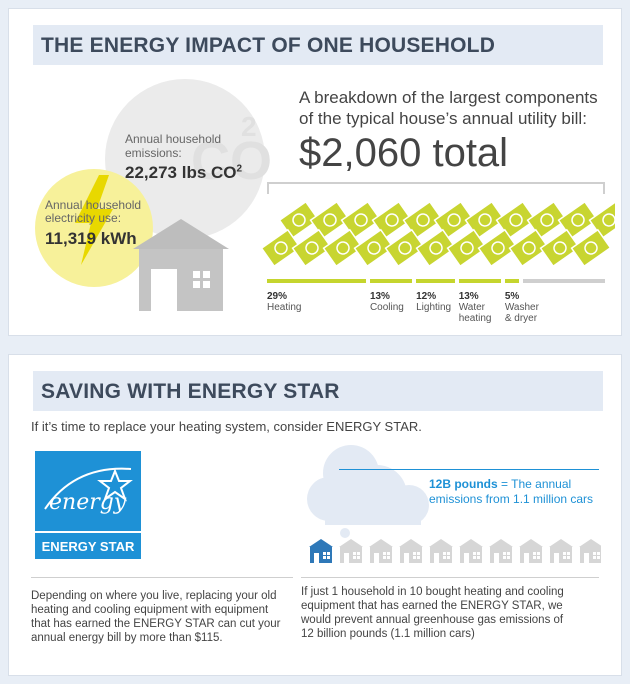  I want to click on section-title: THE ENERGY IMPACT OF ONE HOUSEHOLD, so click(268, 45).